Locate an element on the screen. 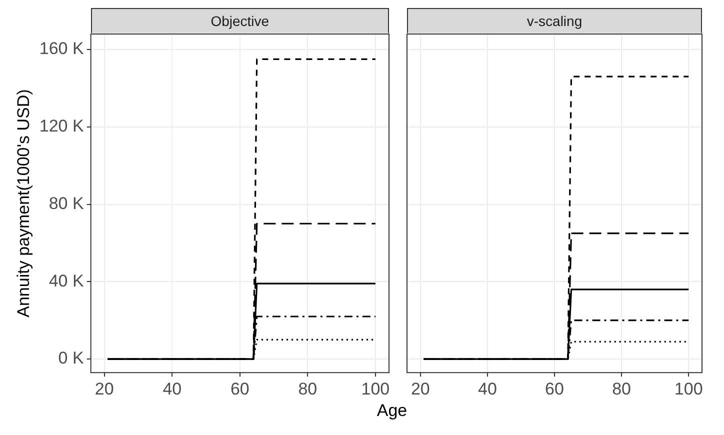 This screenshot has width=724, height=435. y-tick-label: 160 K is located at coordinates (61, 48).